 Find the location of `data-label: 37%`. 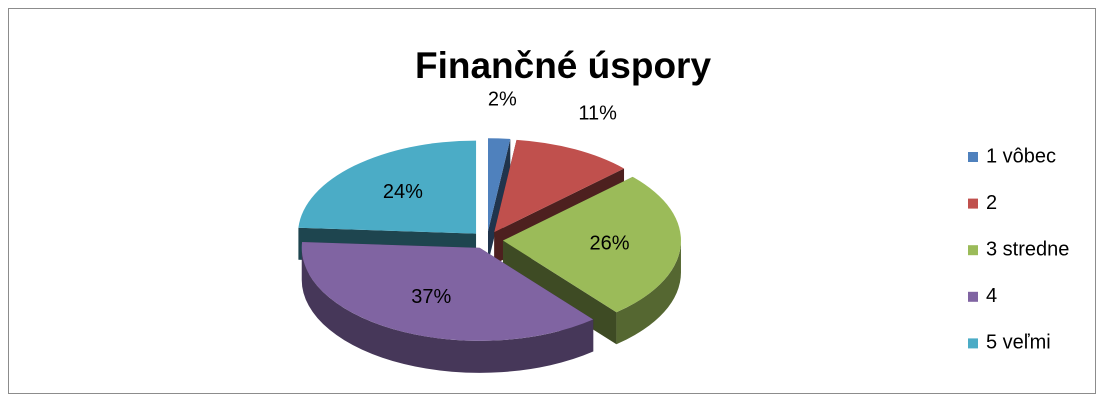

data-label: 37% is located at coordinates (431, 297).